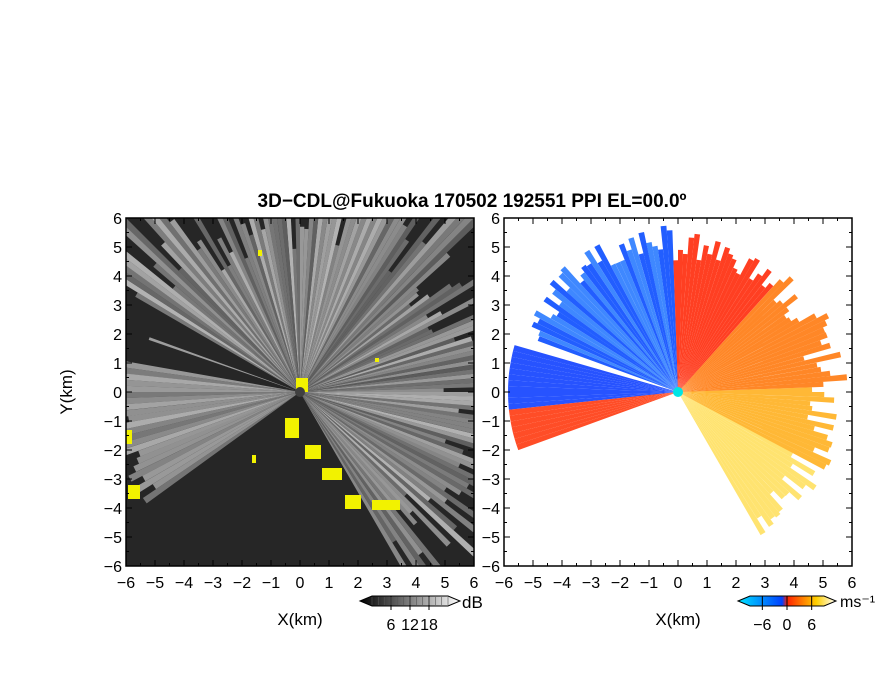 The height and width of the screenshot is (680, 880). I want to click on y-tick-label: 5, so click(495, 248).